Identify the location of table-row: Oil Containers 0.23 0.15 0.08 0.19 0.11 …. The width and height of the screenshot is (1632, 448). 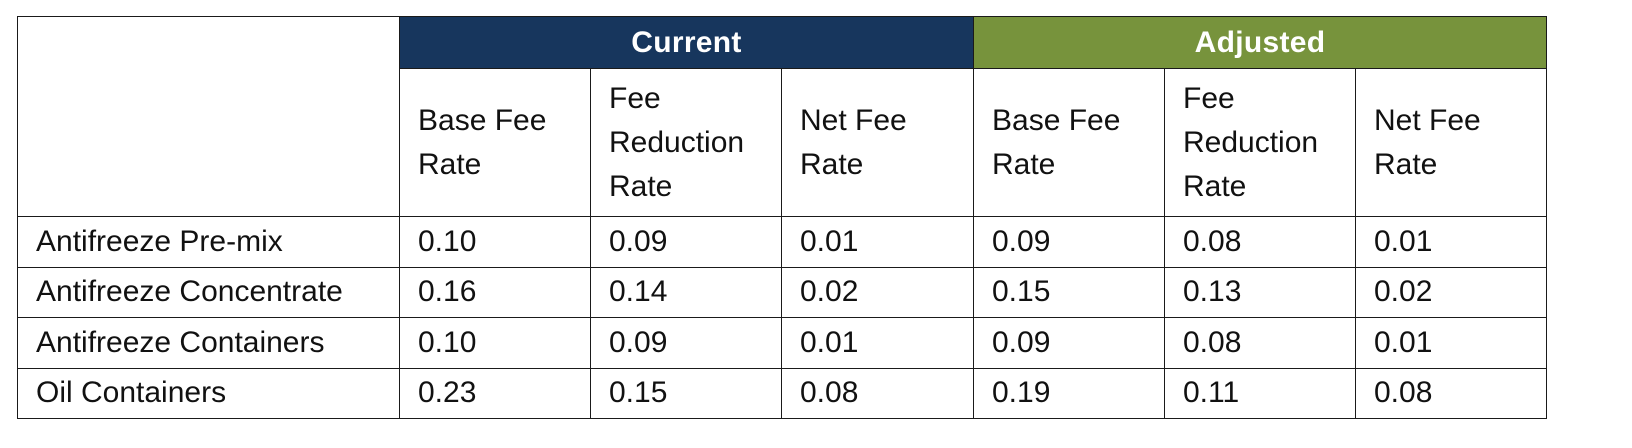
(782, 393).